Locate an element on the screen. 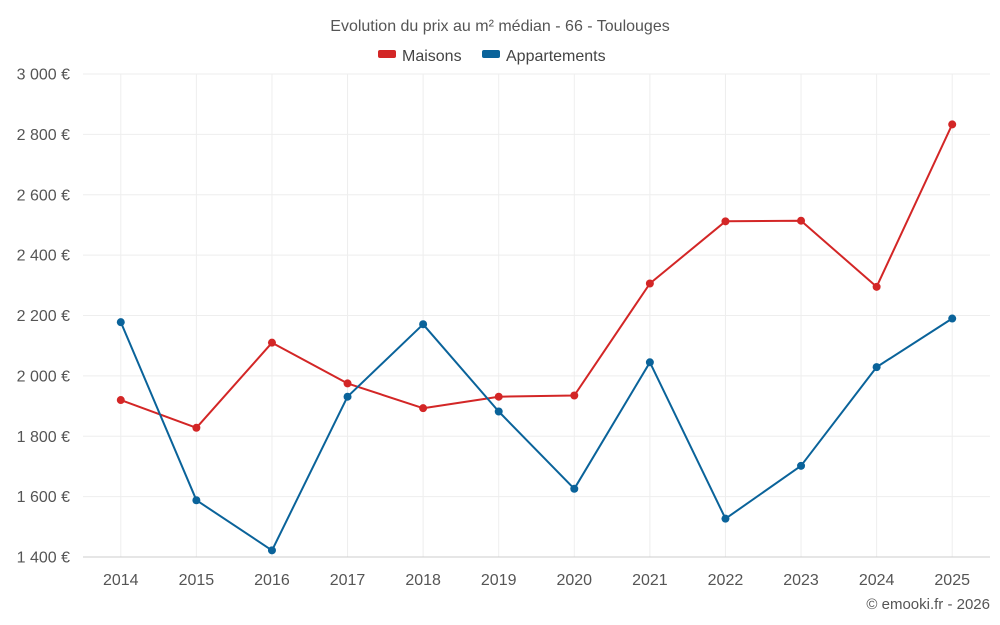 The width and height of the screenshot is (1000, 625). y-tick-label: 2 400 € is located at coordinates (43, 256).